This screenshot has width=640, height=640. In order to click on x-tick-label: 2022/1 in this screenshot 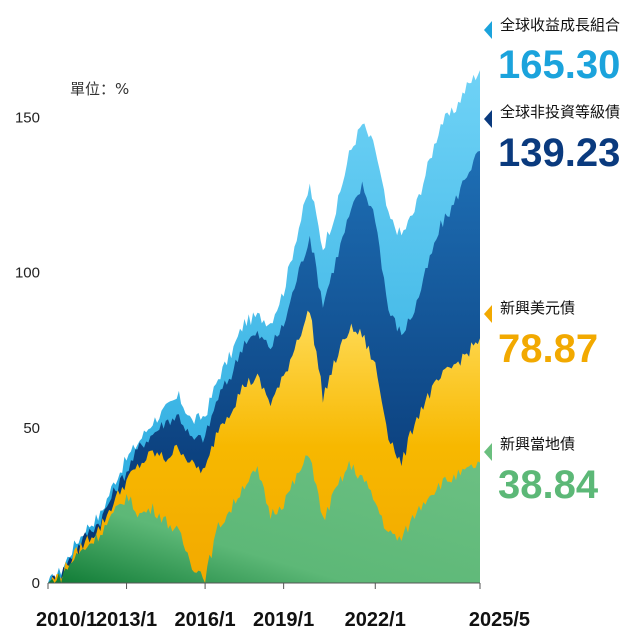, I will do `click(375, 620)`.